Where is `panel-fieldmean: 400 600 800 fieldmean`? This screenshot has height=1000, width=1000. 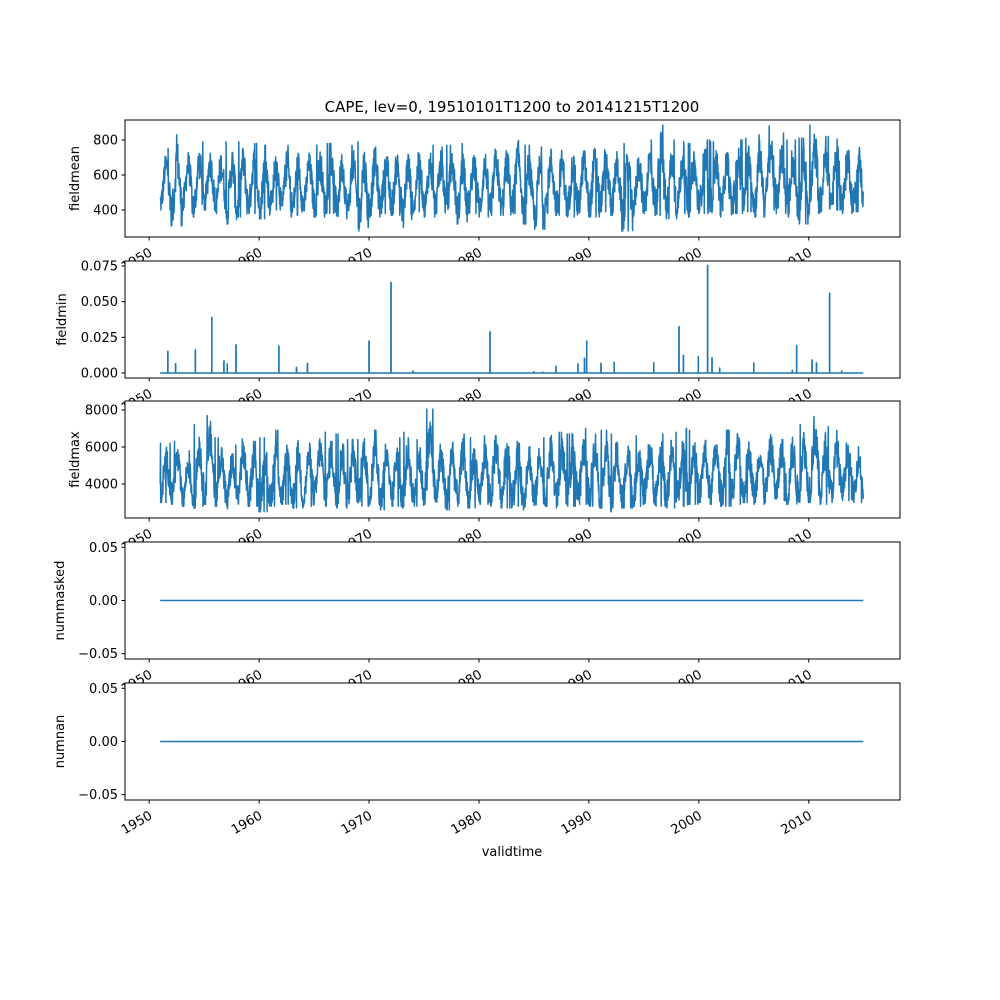 panel-fieldmean: 400 600 800 fieldmean is located at coordinates (484, 180).